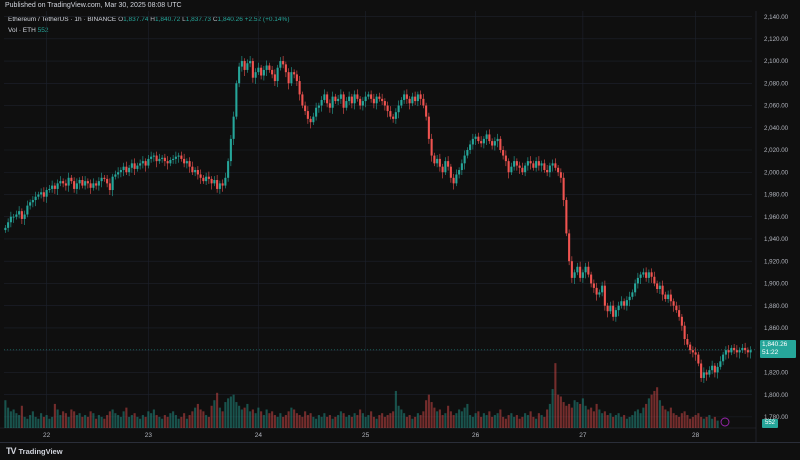 This screenshot has width=800, height=460. Describe the element at coordinates (776, 17) in the screenshot. I see `y-tick-label: 2,140.00` at that location.